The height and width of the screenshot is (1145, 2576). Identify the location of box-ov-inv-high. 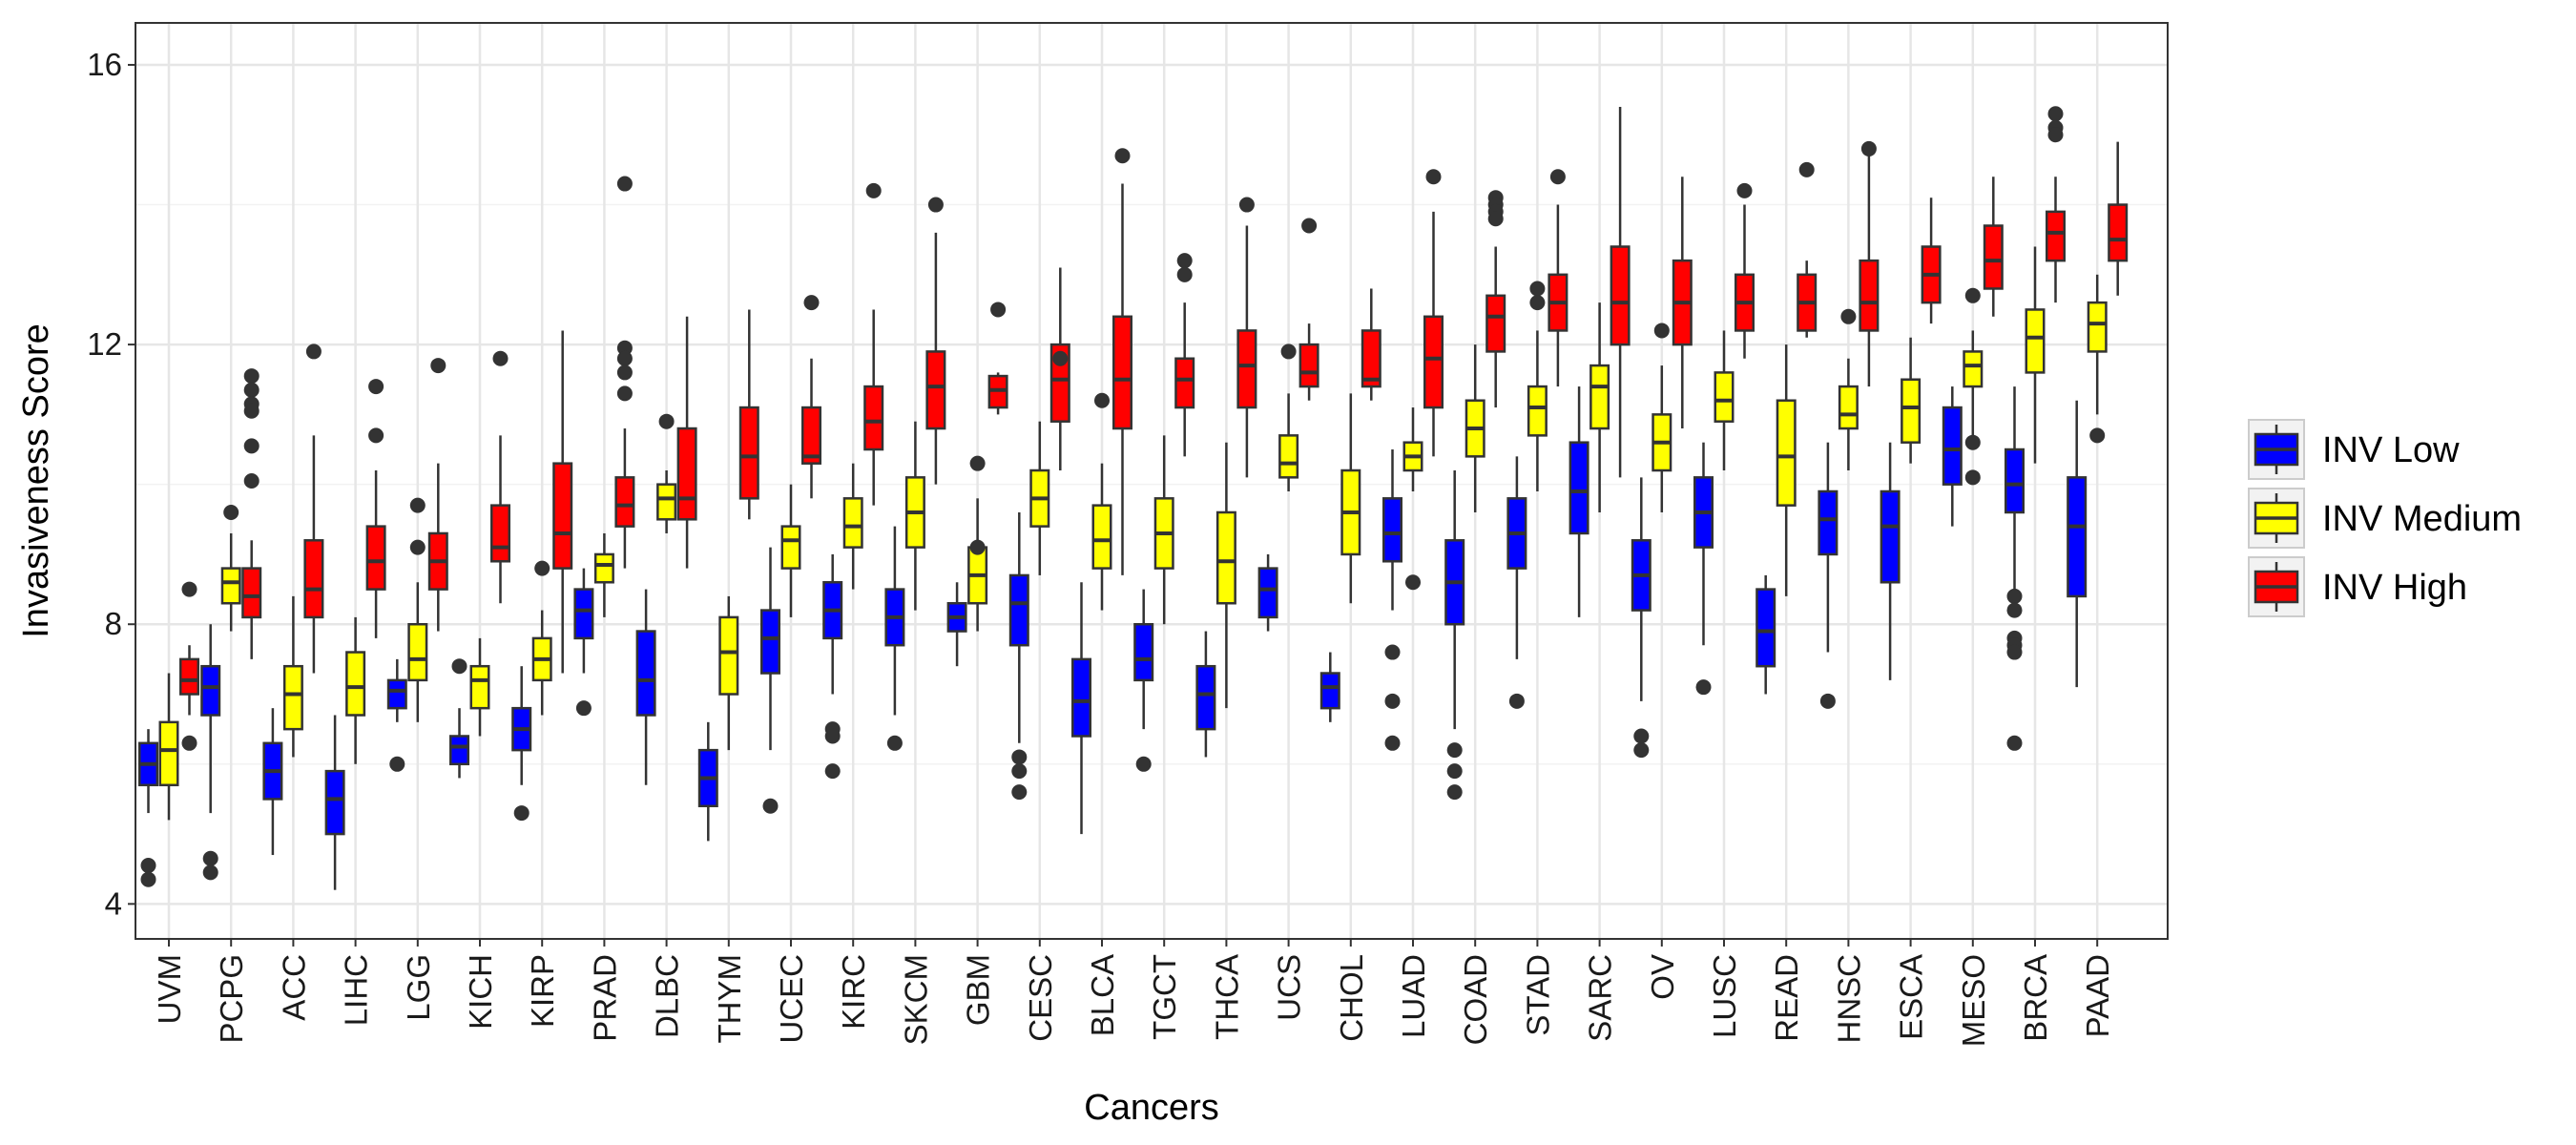
(1682, 303).